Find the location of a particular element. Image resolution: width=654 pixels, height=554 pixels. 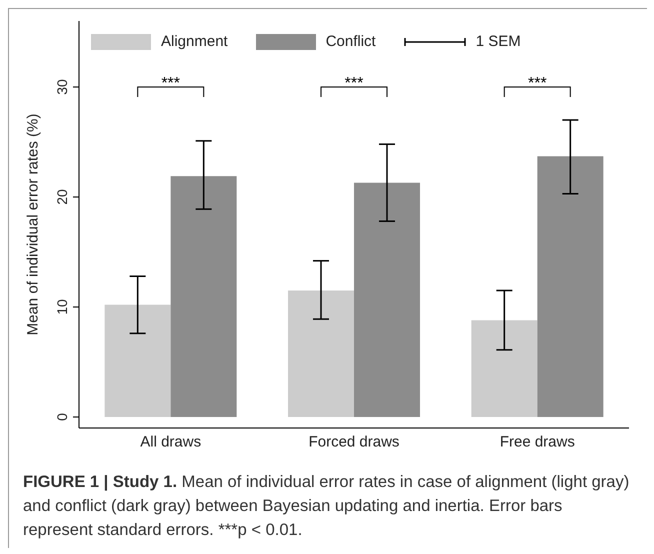

text: FIGURE 1 | Study 1. is located at coordinates (100, 482).